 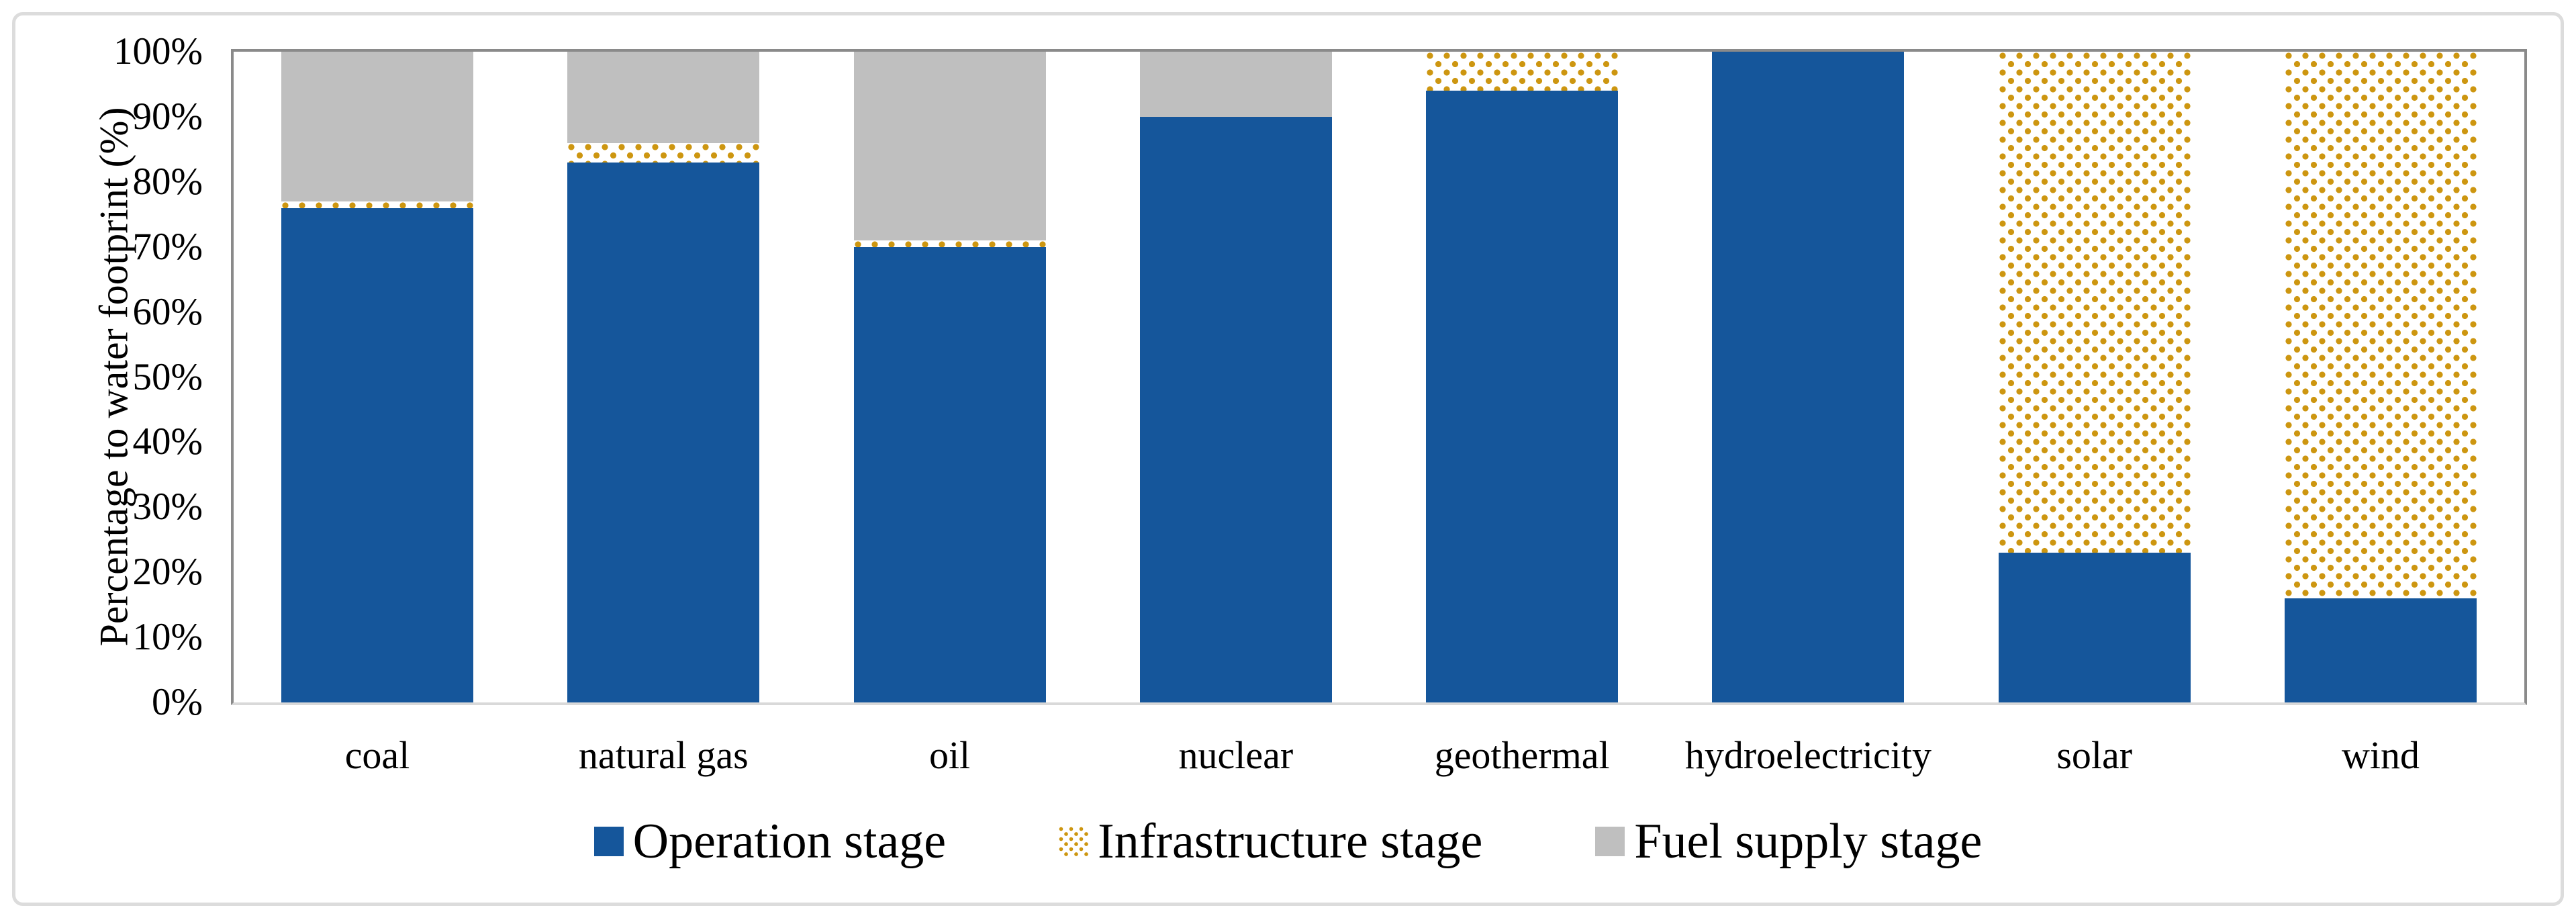 What do you see at coordinates (167, 311) in the screenshot?
I see `y-tick-label-60: 60%` at bounding box center [167, 311].